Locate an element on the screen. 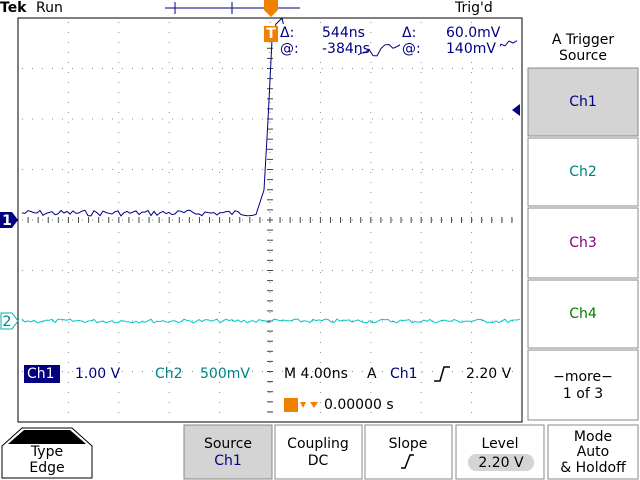 This screenshot has height=480, width=640. softkey-extra: & Holdoff is located at coordinates (593, 468).